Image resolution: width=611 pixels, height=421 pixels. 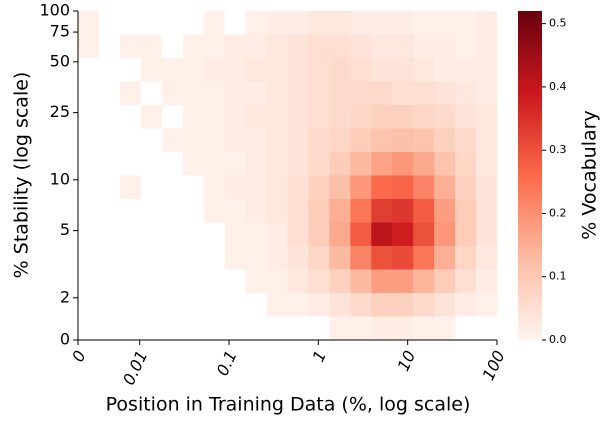 What do you see at coordinates (60, 60) in the screenshot?
I see `y-tick-label: 50` at bounding box center [60, 60].